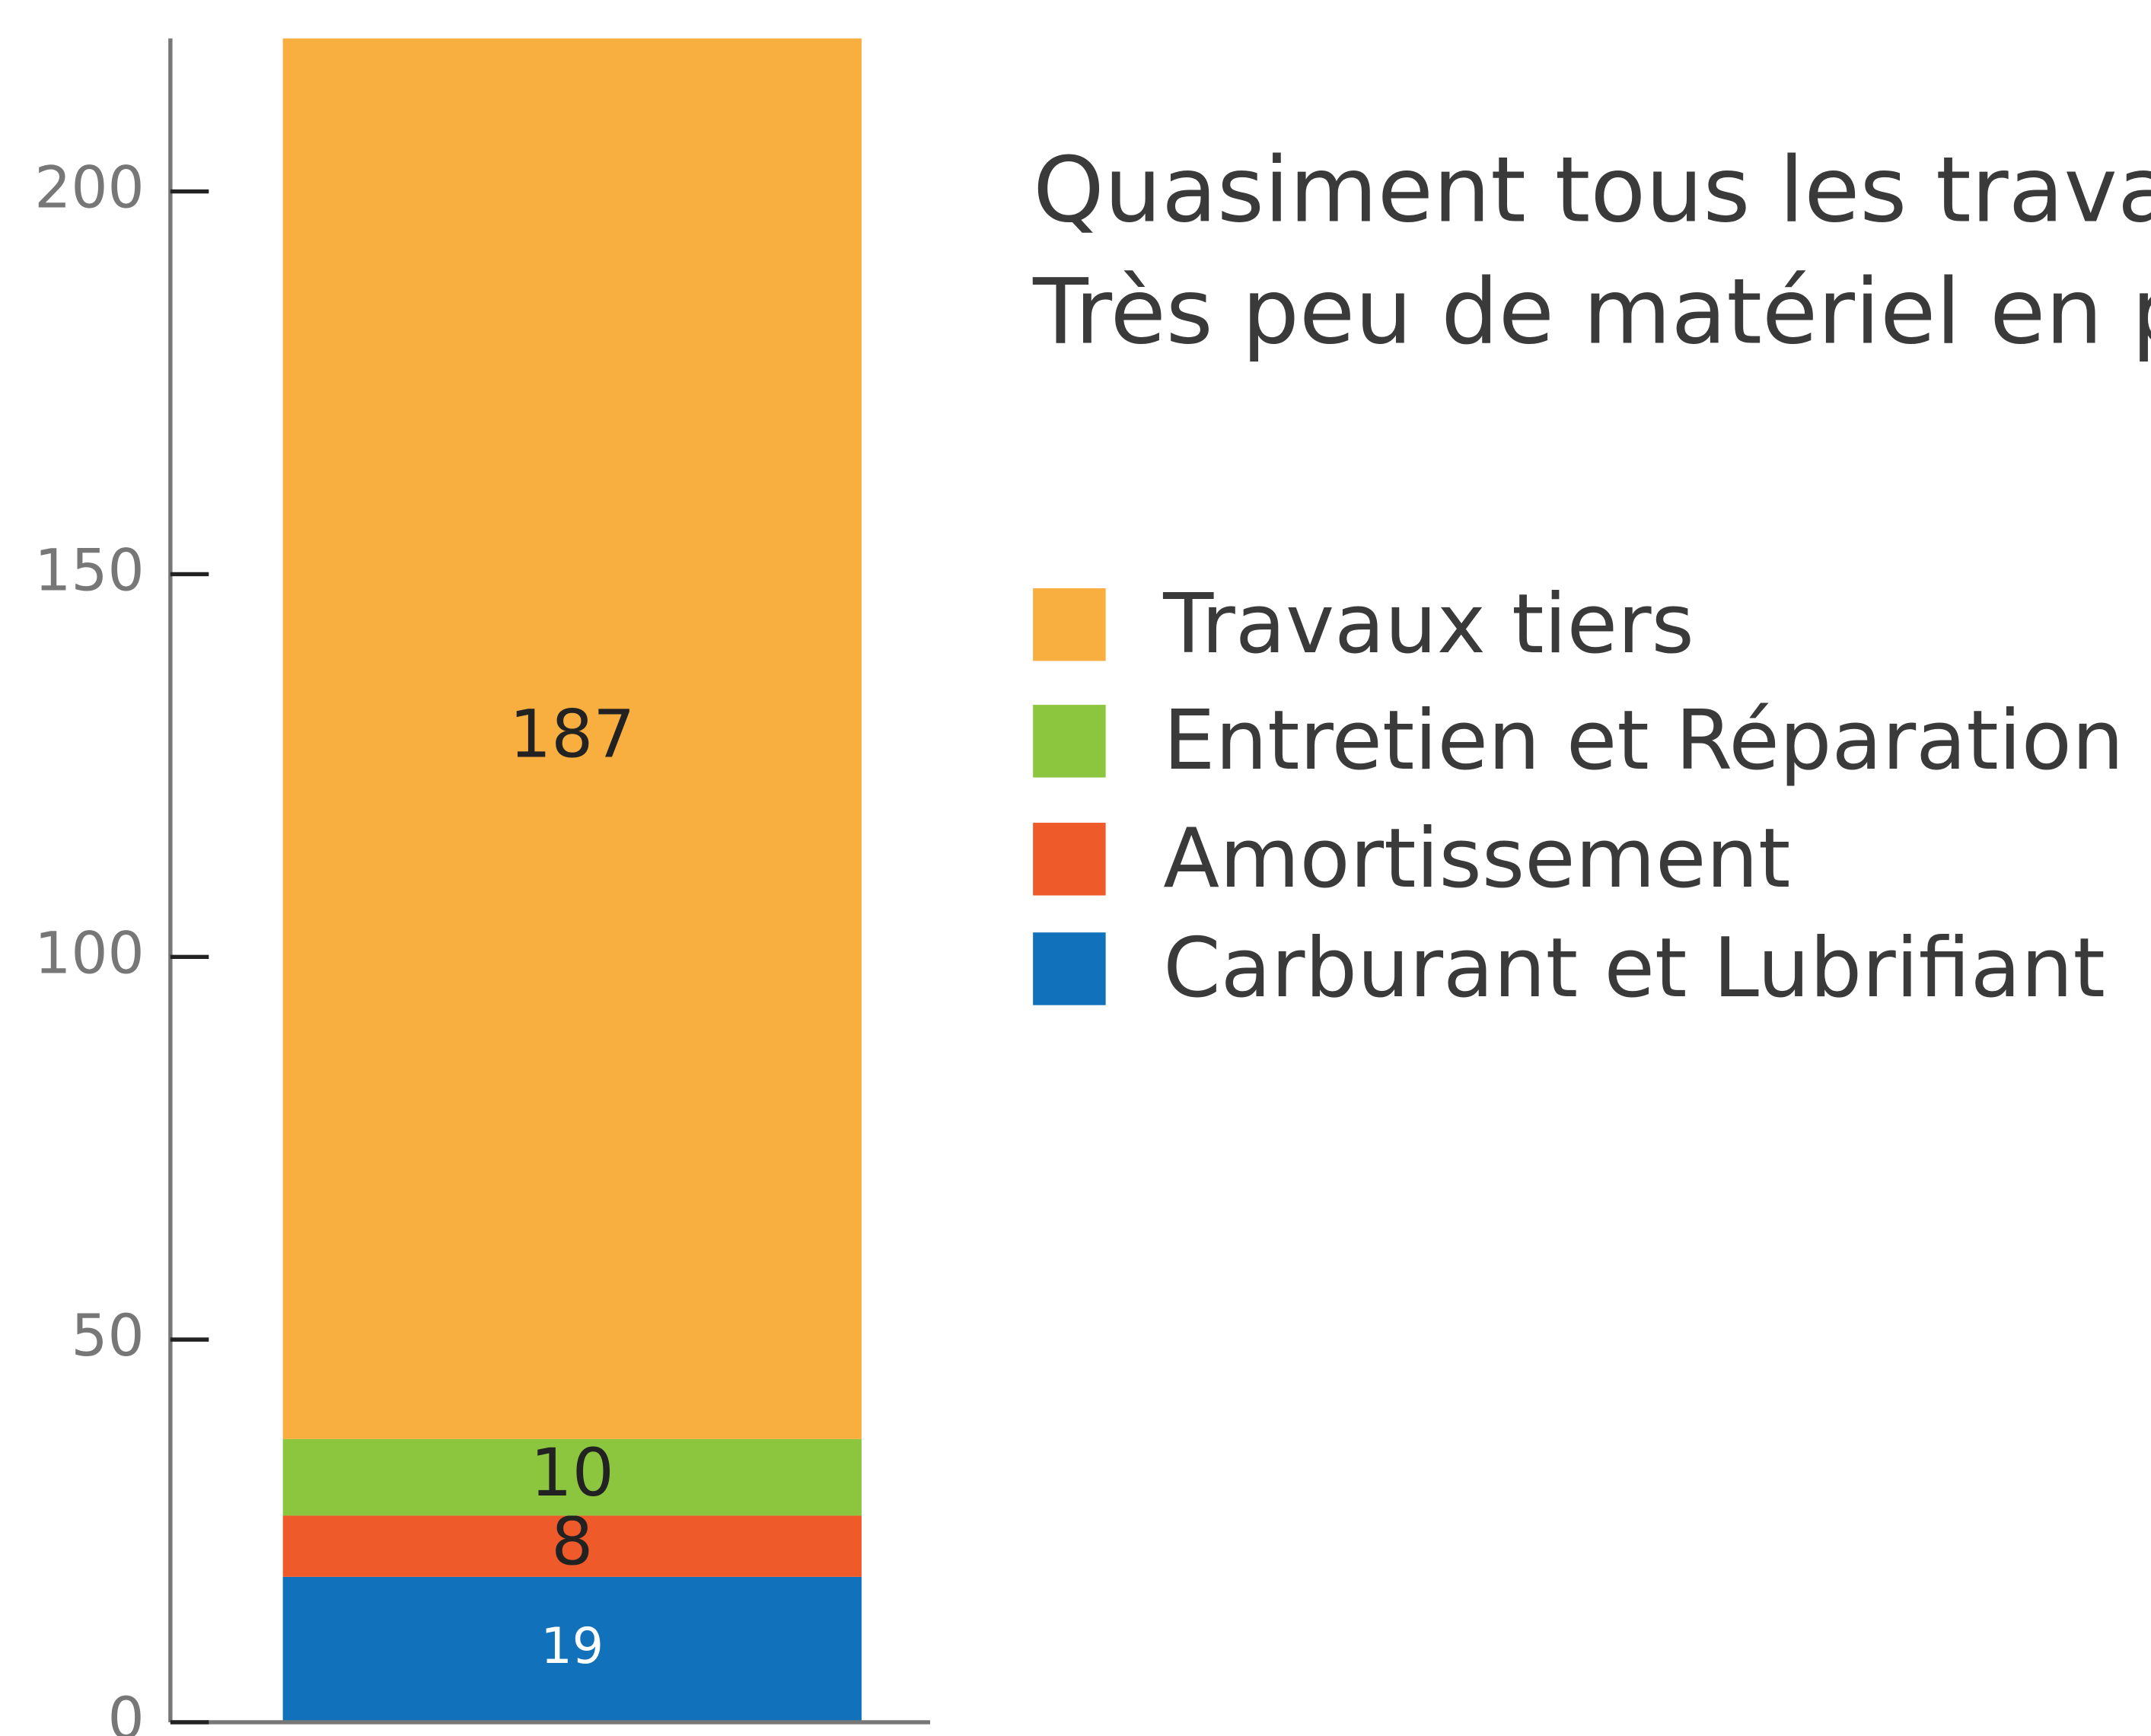 This screenshot has height=1736, width=2151. What do you see at coordinates (1634, 968) in the screenshot?
I see `legend-label: Carburant et Lubrifiant` at bounding box center [1634, 968].